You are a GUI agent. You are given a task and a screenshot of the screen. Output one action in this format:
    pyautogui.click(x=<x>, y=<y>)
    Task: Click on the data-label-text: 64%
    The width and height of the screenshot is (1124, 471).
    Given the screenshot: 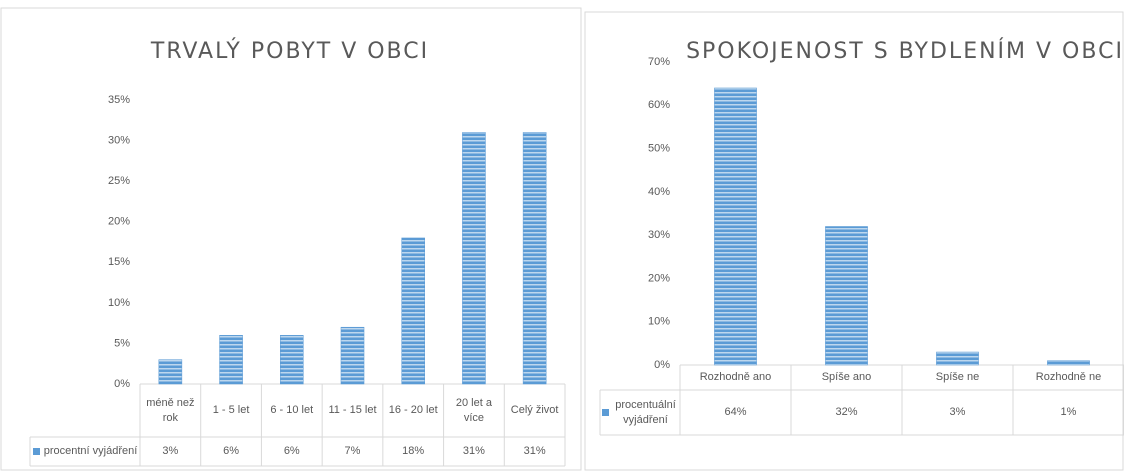 What is the action you would take?
    pyautogui.click(x=735, y=412)
    